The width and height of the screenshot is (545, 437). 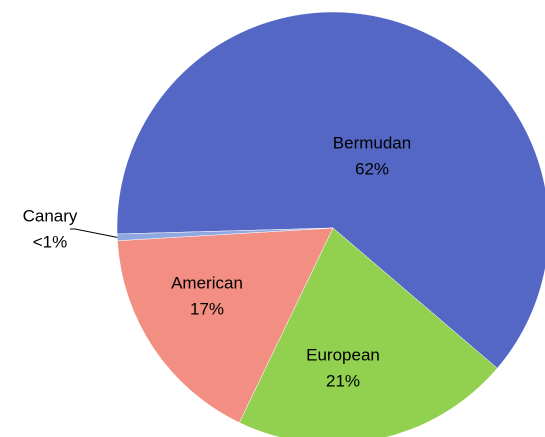 What do you see at coordinates (94, 233) in the screenshot?
I see `leader-line` at bounding box center [94, 233].